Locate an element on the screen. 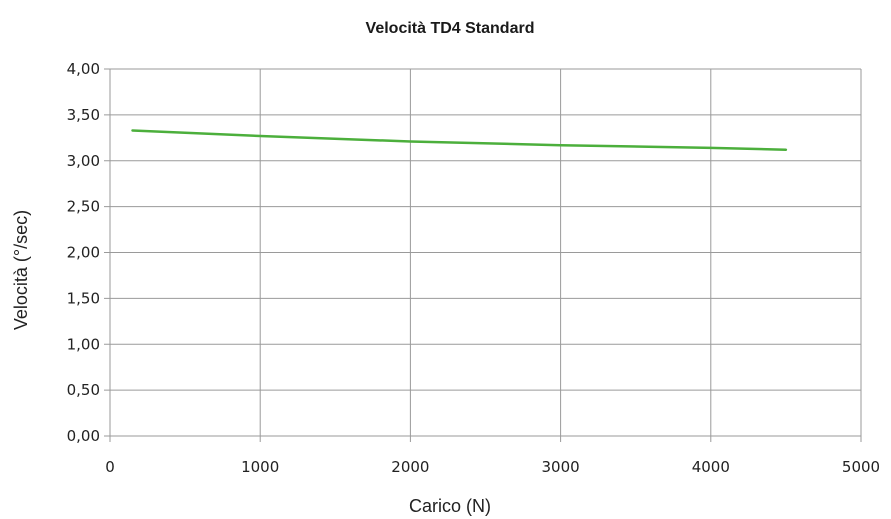 This screenshot has height=519, width=891. y-tick-label: 3,00 is located at coordinates (83, 161).